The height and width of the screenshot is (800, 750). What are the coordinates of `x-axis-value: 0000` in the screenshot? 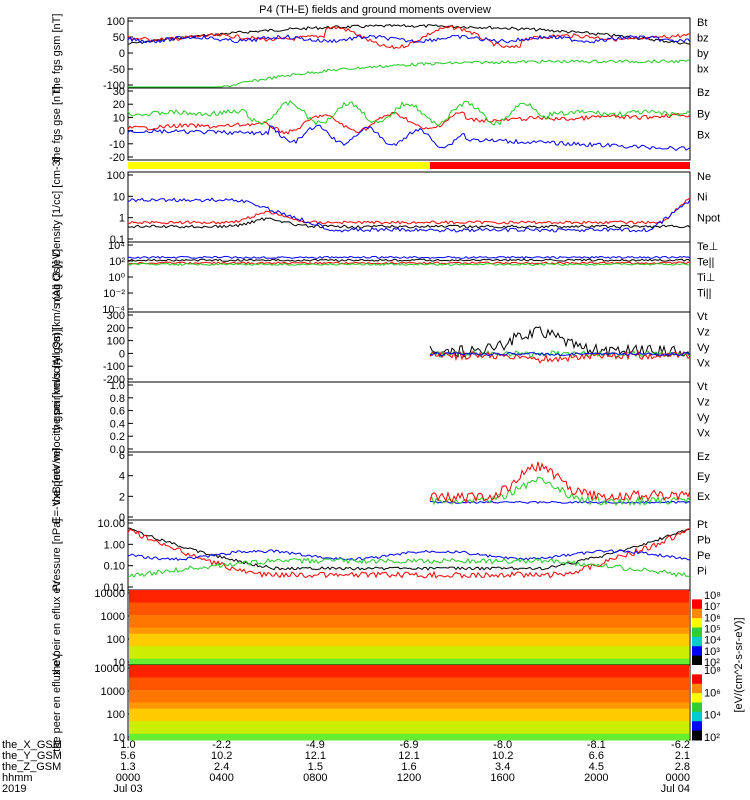 It's located at (128, 778).